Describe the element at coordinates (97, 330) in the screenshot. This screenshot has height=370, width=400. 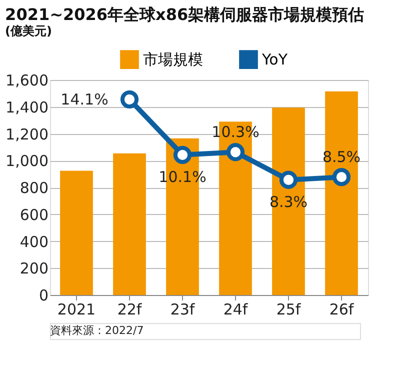
I see `source-note: 資料來源：2022/7` at that location.